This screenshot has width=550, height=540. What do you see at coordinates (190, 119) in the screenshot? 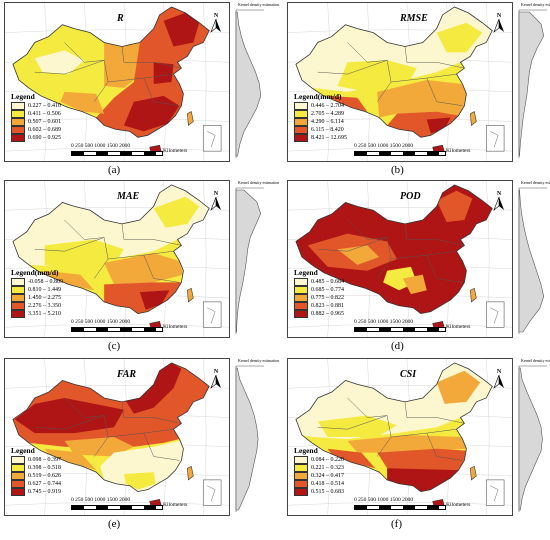
I see `taiwan-island` at bounding box center [190, 119].